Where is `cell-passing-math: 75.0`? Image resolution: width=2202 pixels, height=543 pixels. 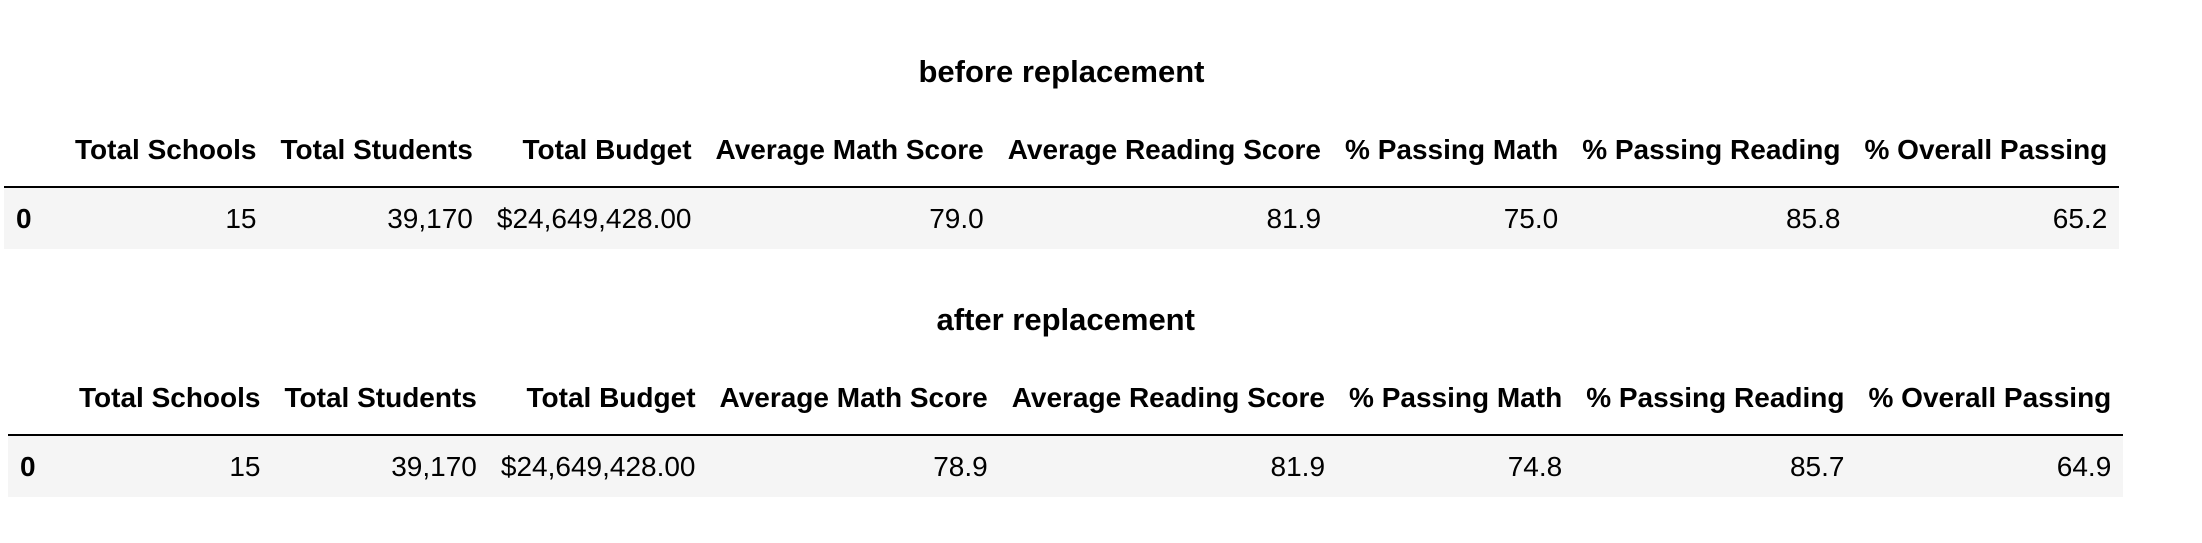 cell-passing-math: 75.0 is located at coordinates (1531, 218).